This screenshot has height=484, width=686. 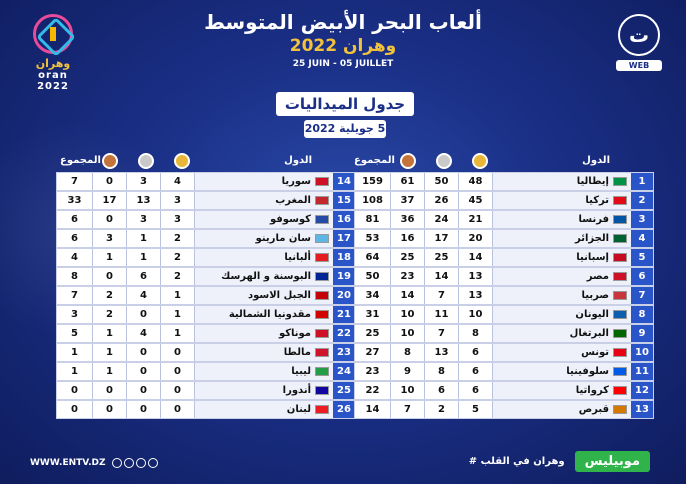 I want to click on cell-bronze: 37, so click(x=408, y=200).